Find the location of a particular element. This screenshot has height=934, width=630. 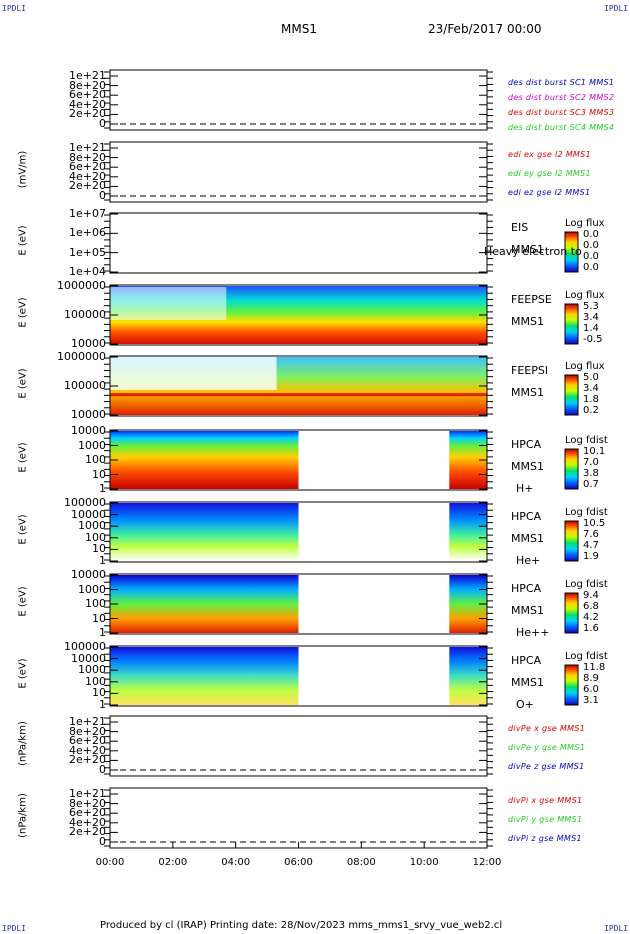

hpca_h-scale-value: 10.1 is located at coordinates (594, 451).